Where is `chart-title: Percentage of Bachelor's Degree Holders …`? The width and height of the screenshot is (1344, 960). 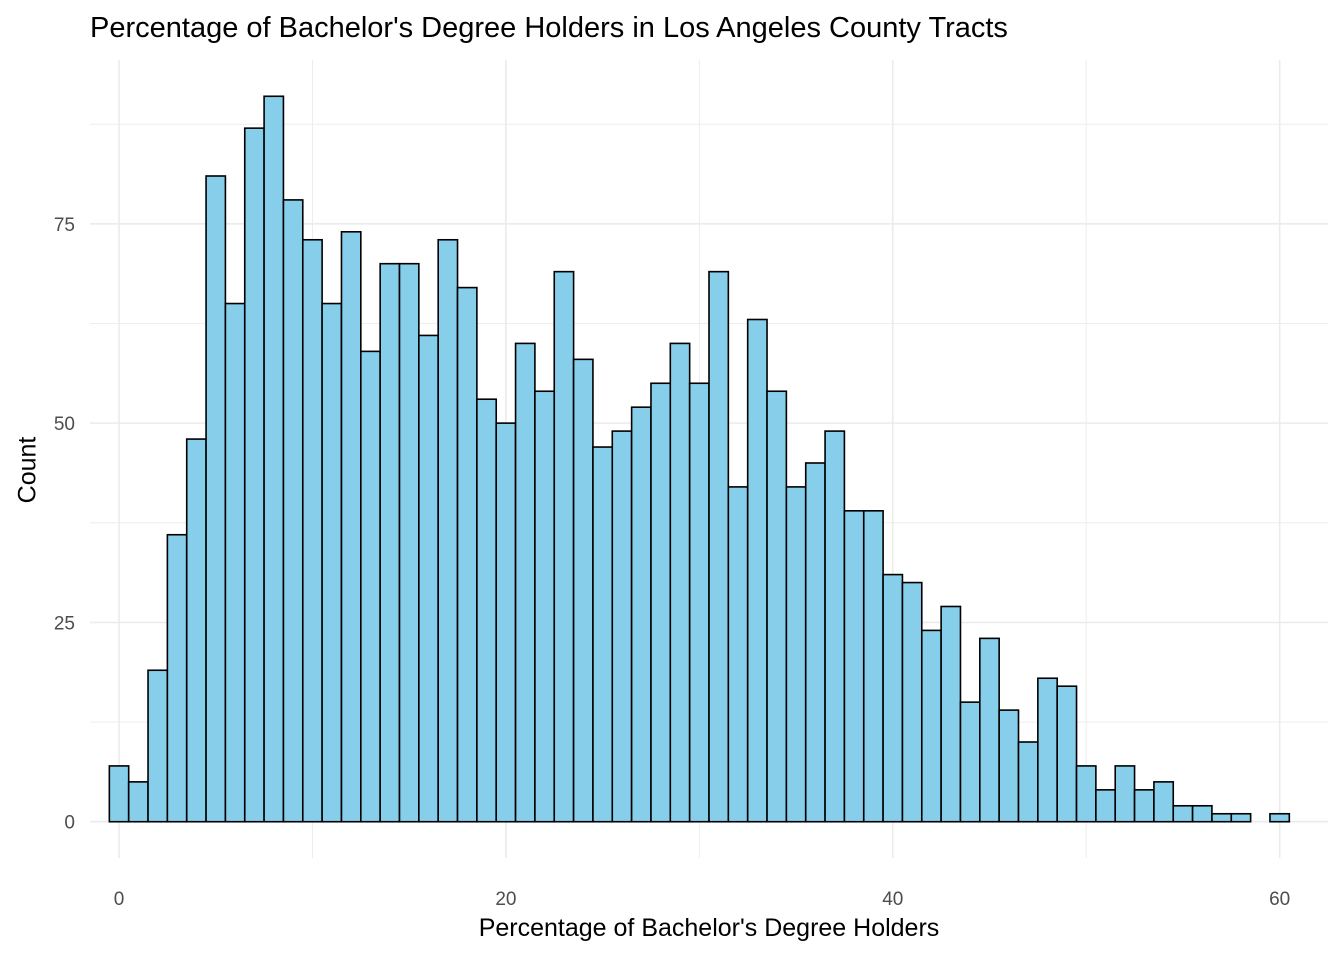
chart-title: Percentage of Bachelor's Degree Holders … is located at coordinates (549, 28).